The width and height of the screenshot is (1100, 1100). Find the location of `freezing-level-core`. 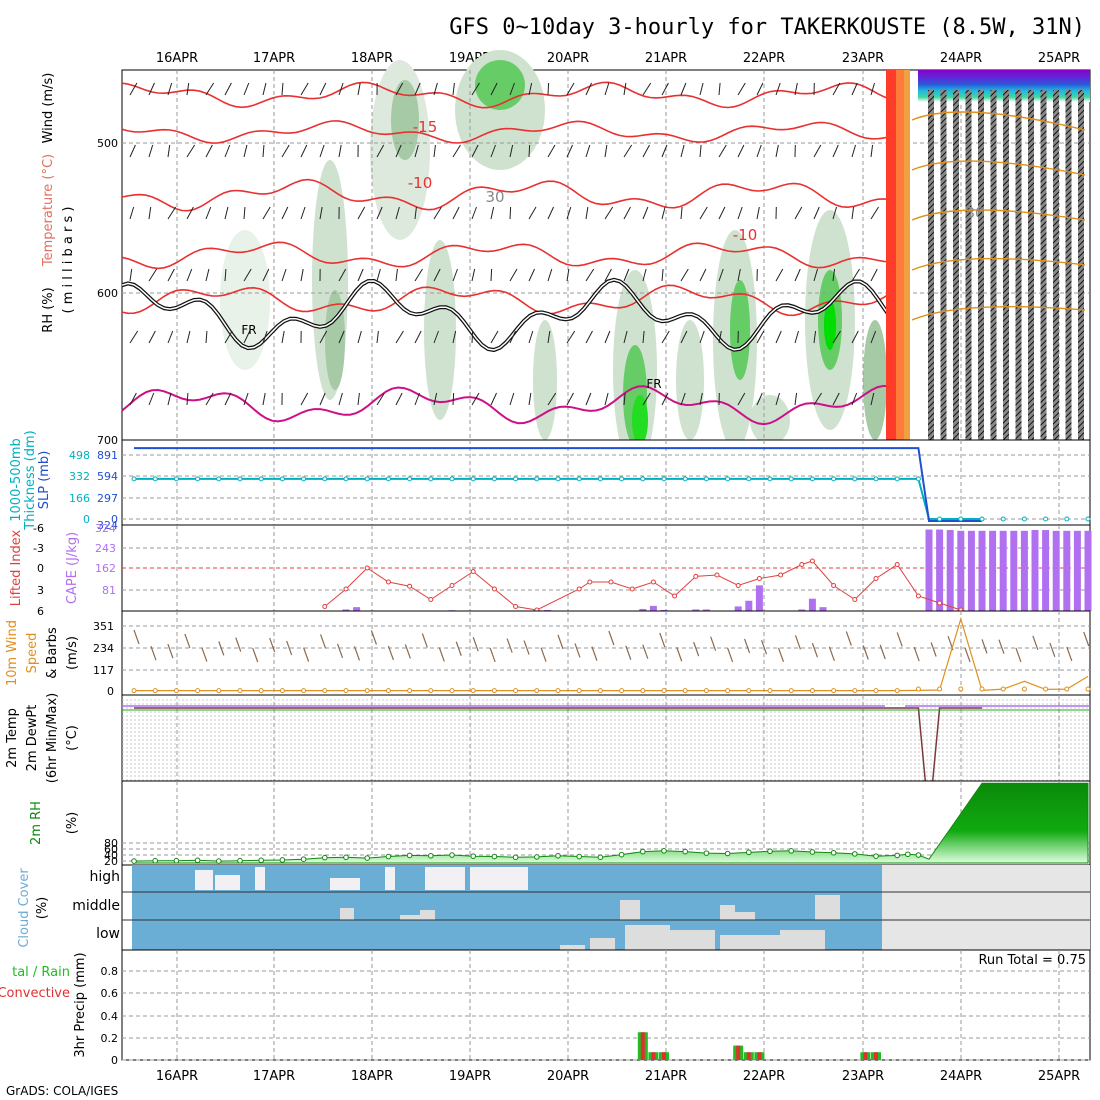

freezing-level-core is located at coordinates (506, 315).